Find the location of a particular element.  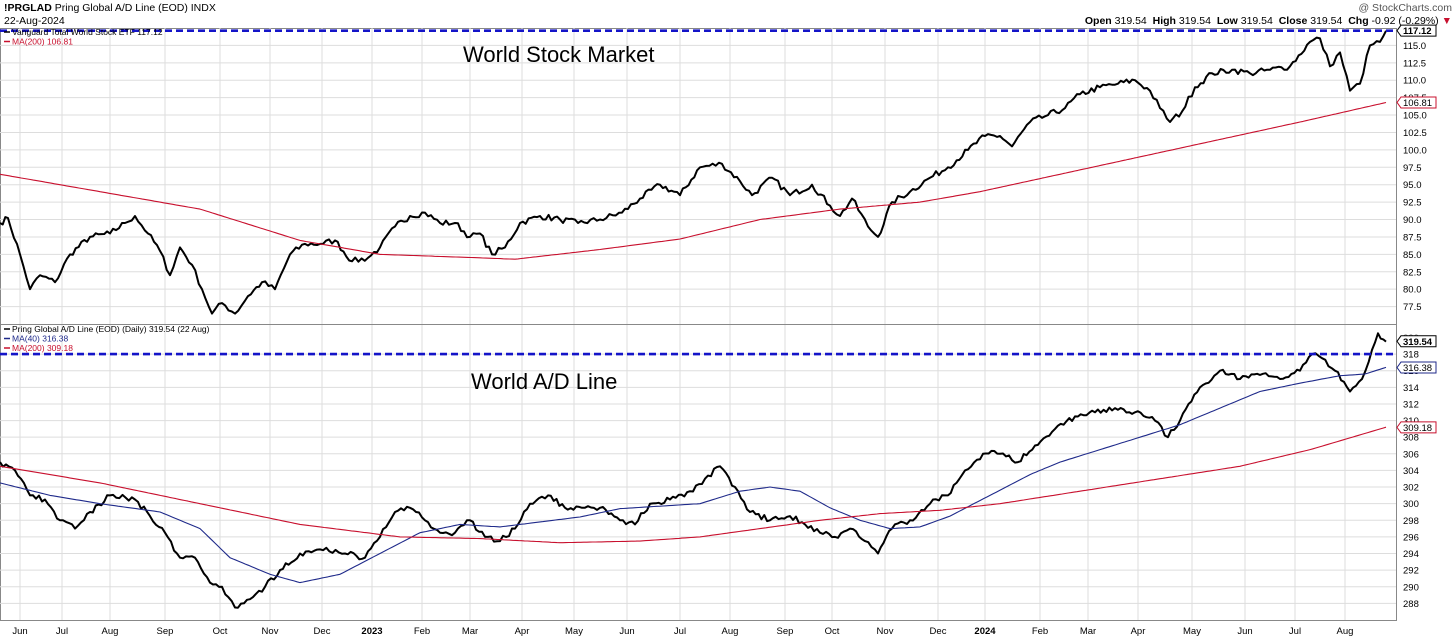

lower-y-tick-label: 304 is located at coordinates (1411, 471).